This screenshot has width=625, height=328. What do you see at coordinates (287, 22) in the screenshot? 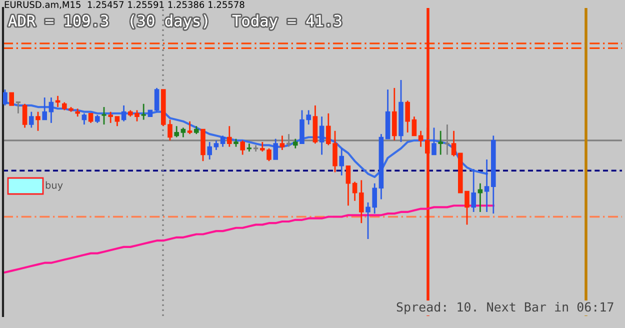
I see `text: Today = 41.3` at bounding box center [287, 22].